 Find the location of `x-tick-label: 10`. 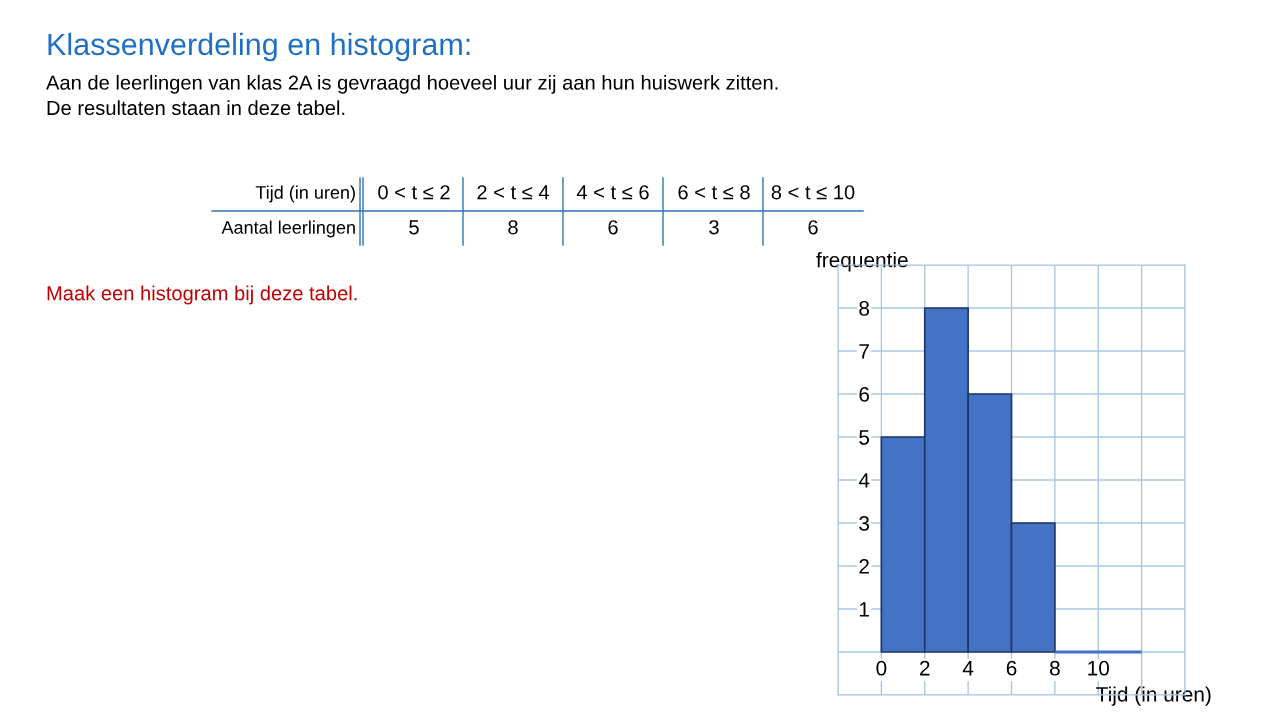

x-tick-label: 10 is located at coordinates (1099, 668).